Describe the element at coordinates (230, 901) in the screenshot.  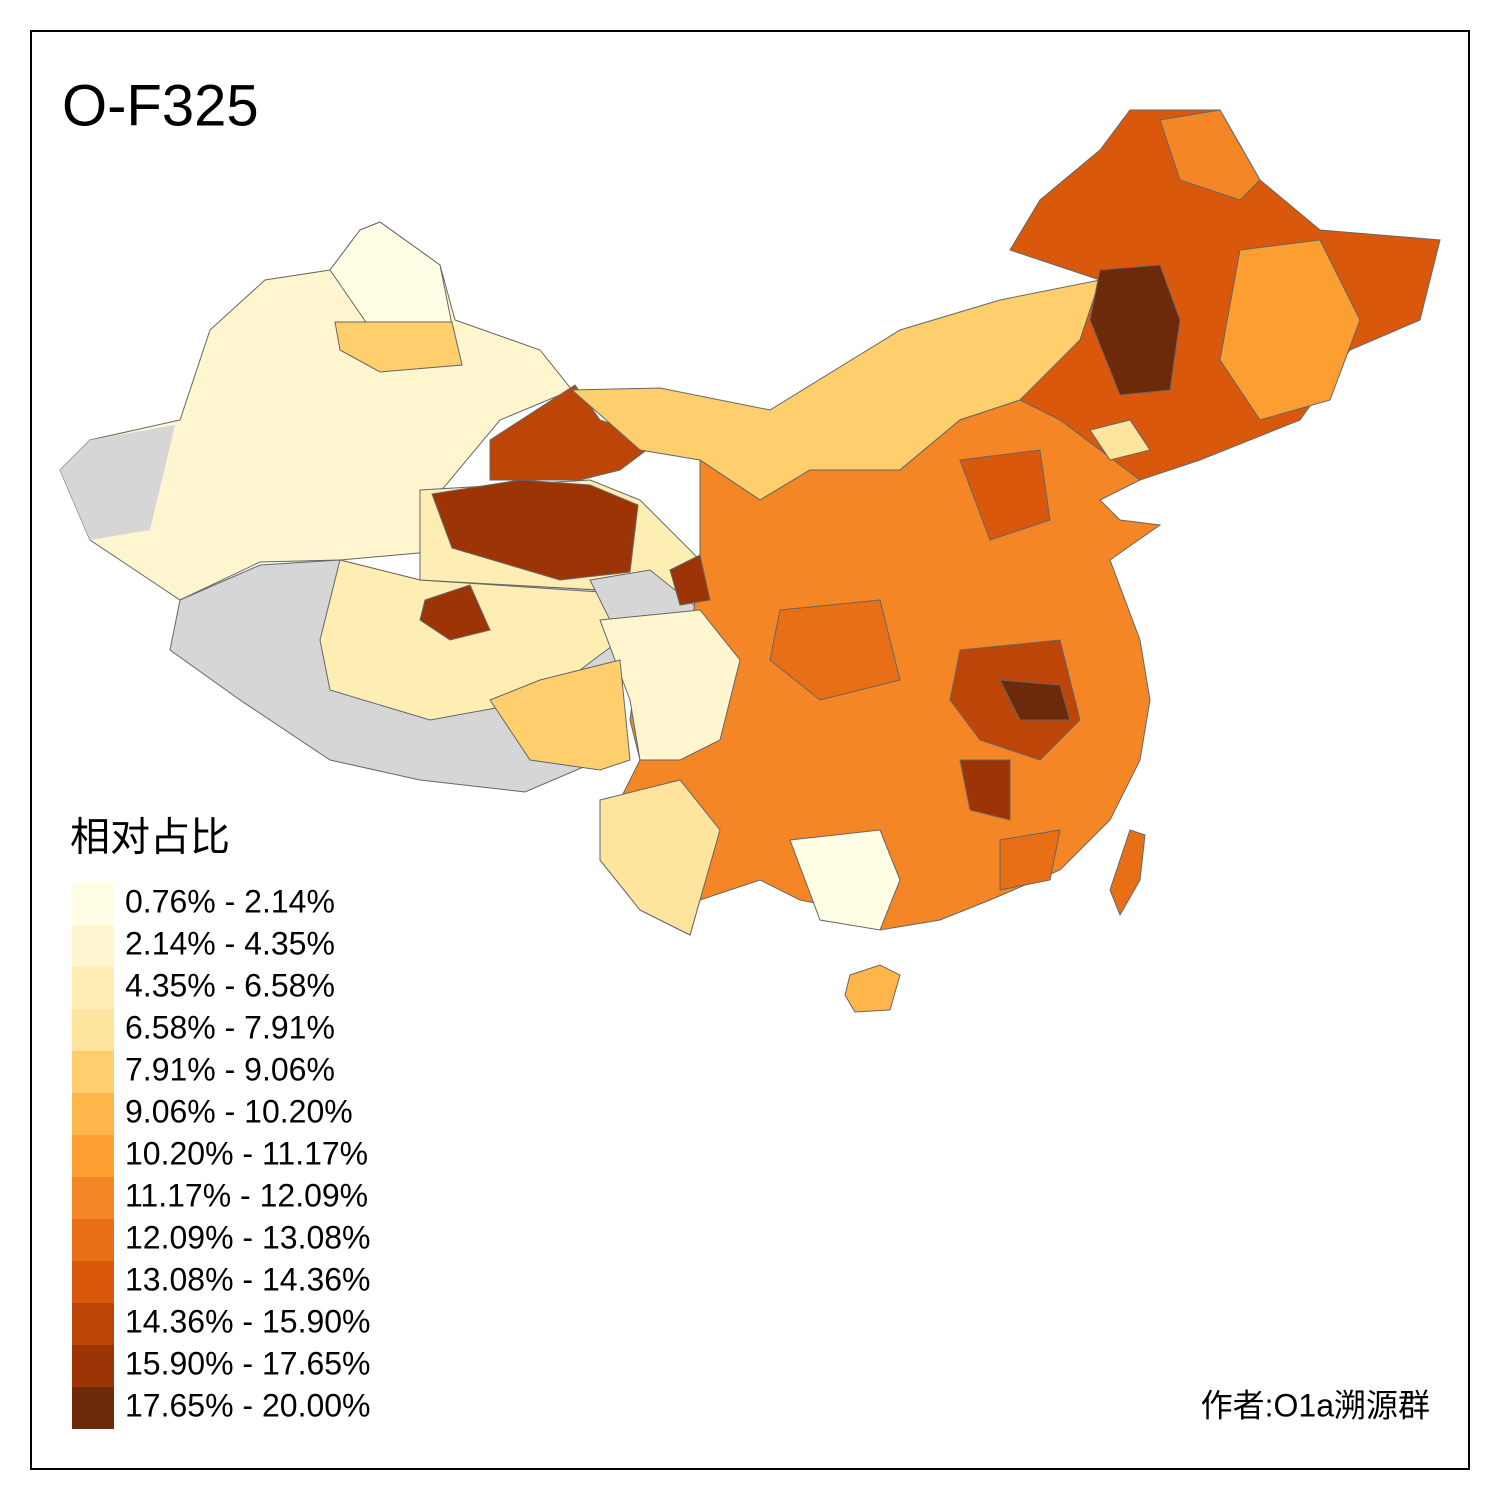
I see `legend-label: 0.76% - 2.14%` at that location.